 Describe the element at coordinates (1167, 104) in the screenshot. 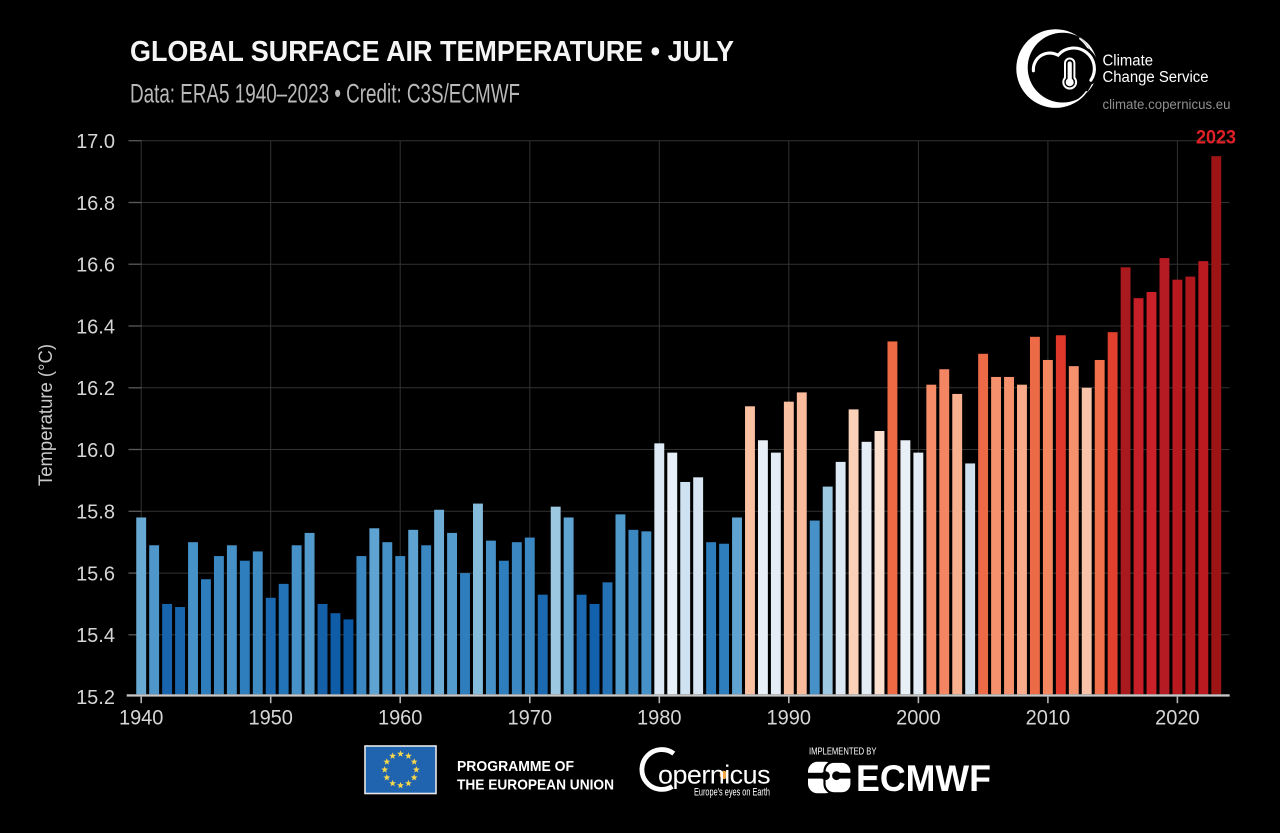

I see `svg-text: climate.copernicus.eu` at that location.